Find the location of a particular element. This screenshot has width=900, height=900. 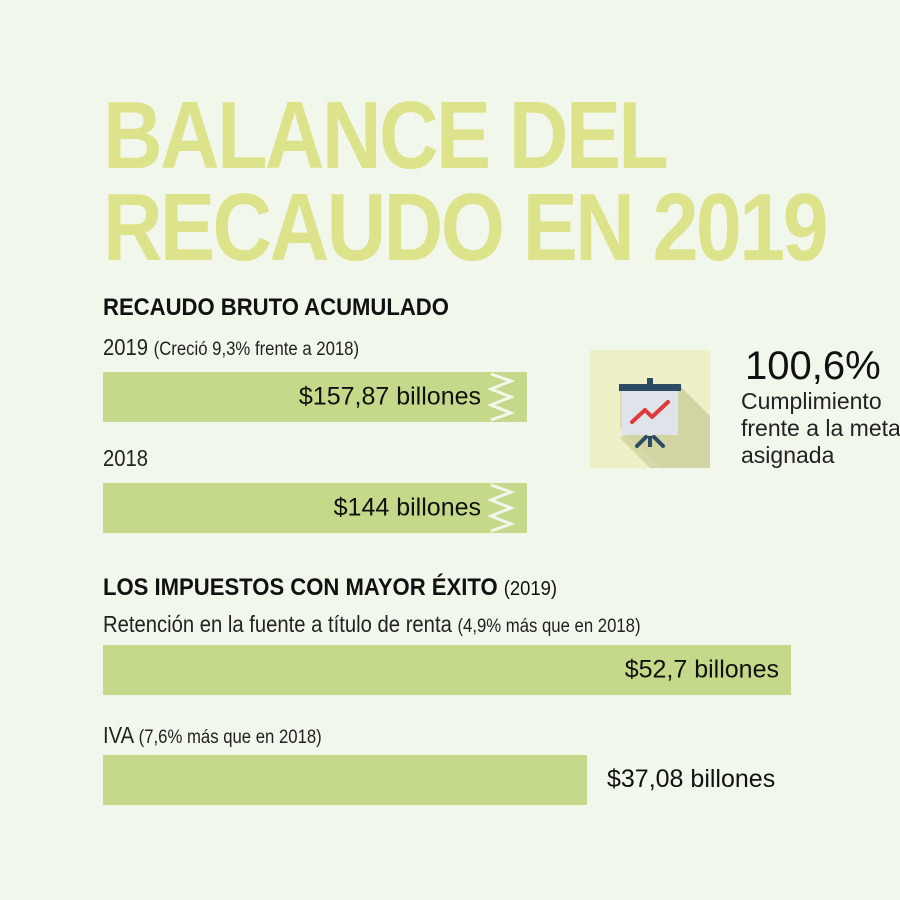

title-line-1: BALANCE DEL is located at coordinates (386, 135).